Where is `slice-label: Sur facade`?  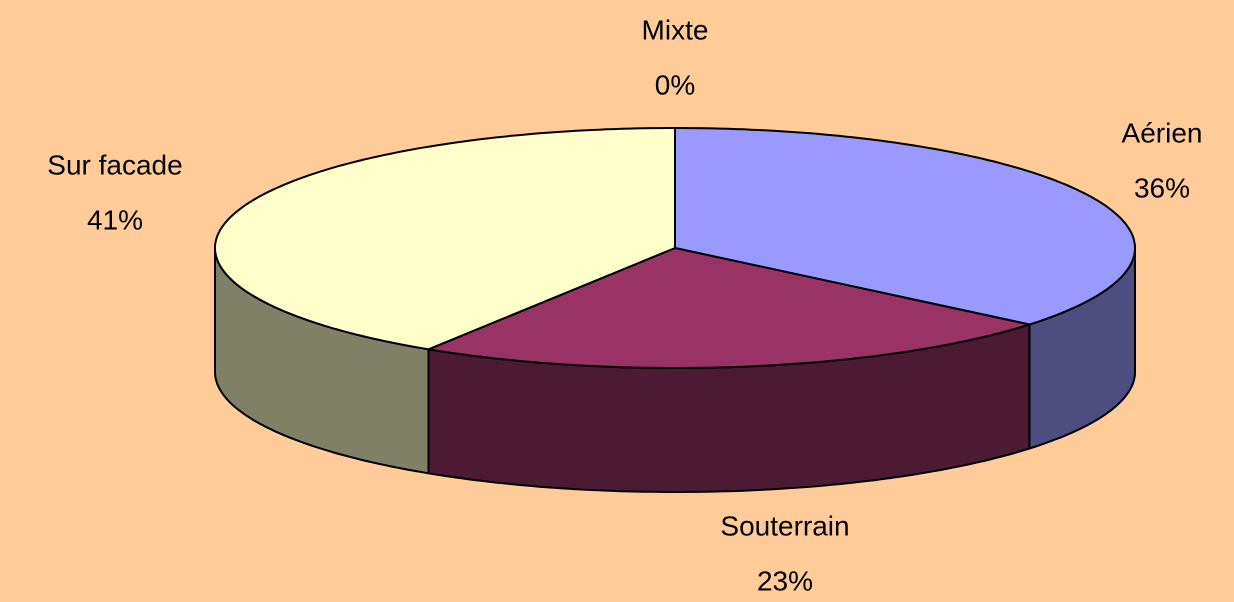 slice-label: Sur facade is located at coordinates (114, 164).